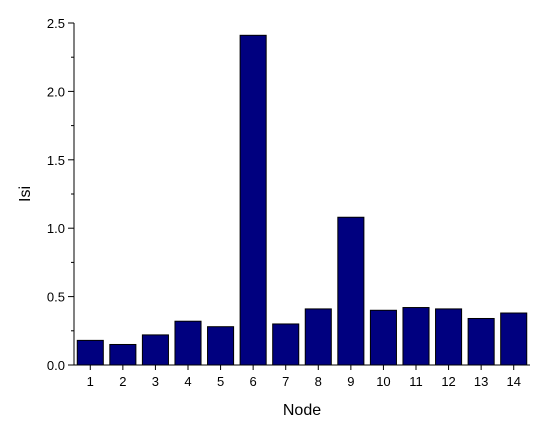 The height and width of the screenshot is (431, 550). I want to click on x-tick-label: 12, so click(448, 381).